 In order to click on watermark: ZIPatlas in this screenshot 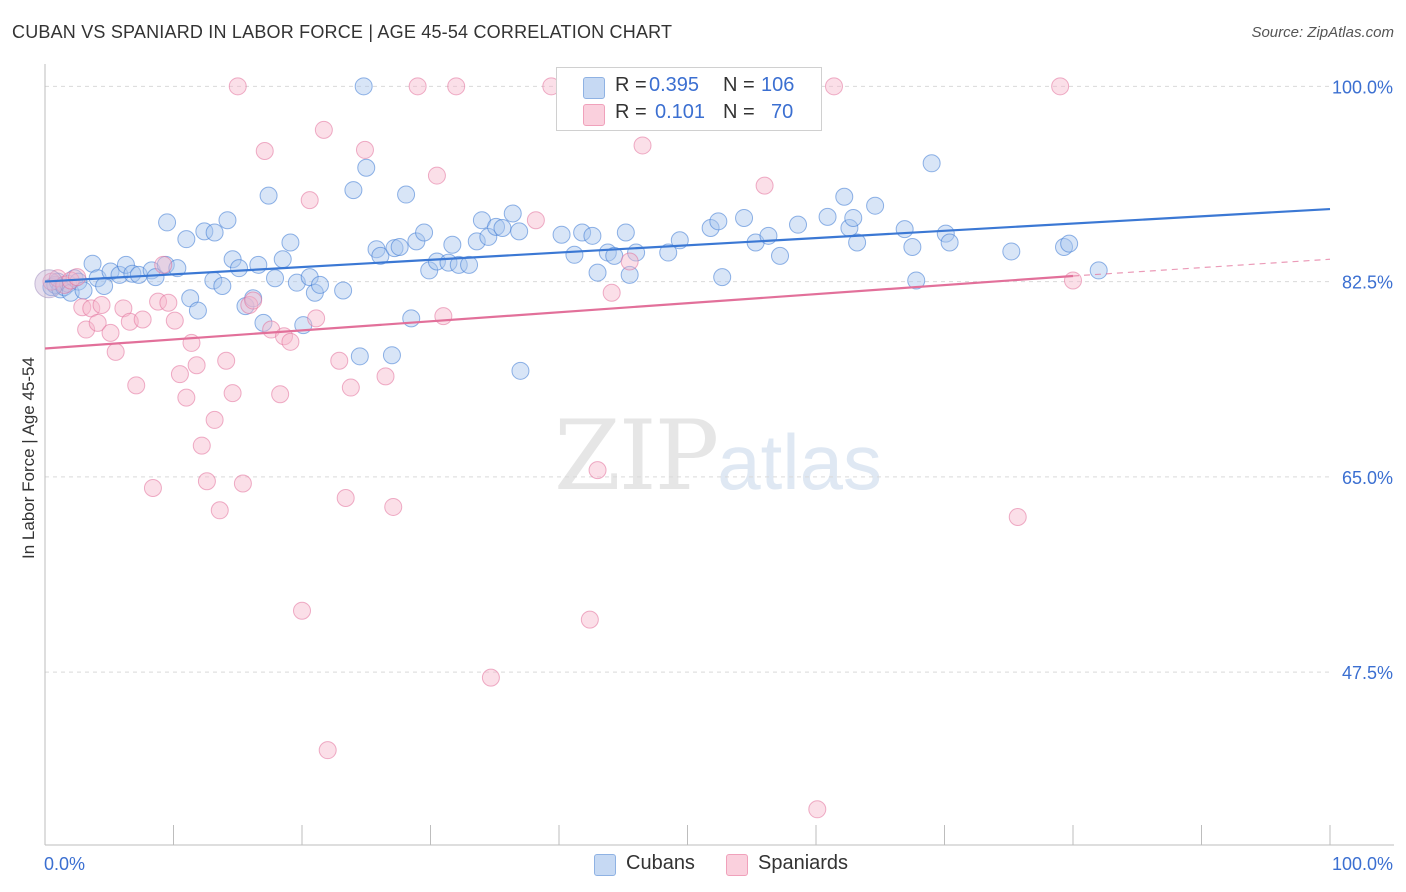, I will do `click(718, 456)`.